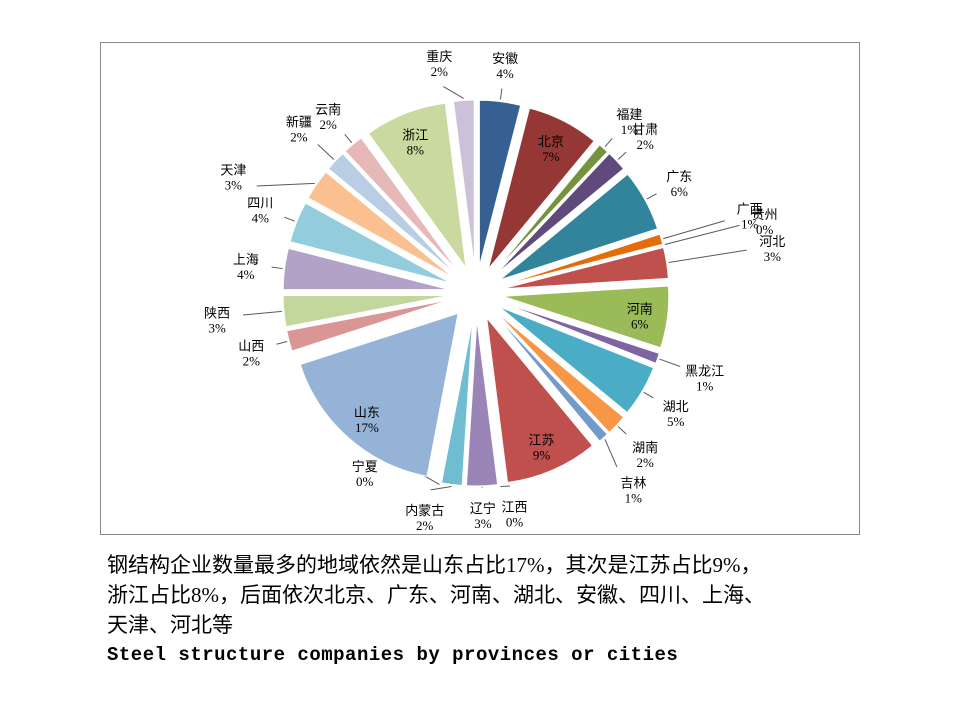  What do you see at coordinates (439, 64) in the screenshot?
I see `slice-label: 重庆 2%` at bounding box center [439, 64].